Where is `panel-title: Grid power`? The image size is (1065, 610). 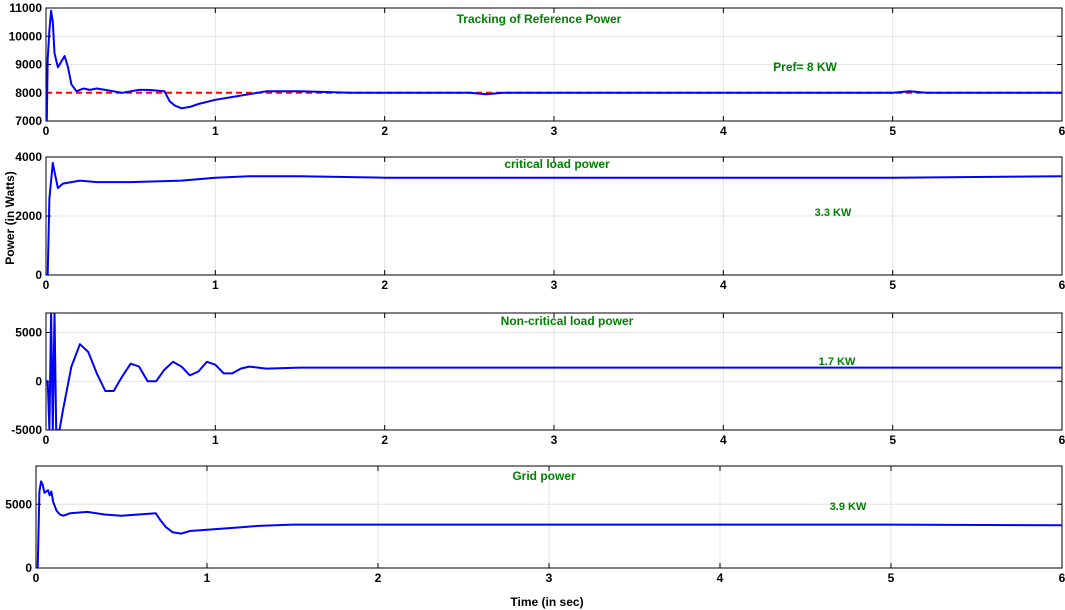
panel-title: Grid power is located at coordinates (544, 476).